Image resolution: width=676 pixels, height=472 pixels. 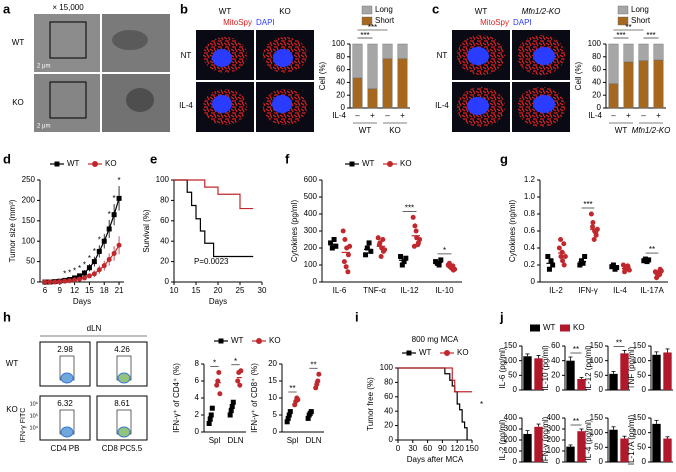 What do you see at coordinates (667, 371) in the screenshot?
I see `bar` at bounding box center [667, 371].